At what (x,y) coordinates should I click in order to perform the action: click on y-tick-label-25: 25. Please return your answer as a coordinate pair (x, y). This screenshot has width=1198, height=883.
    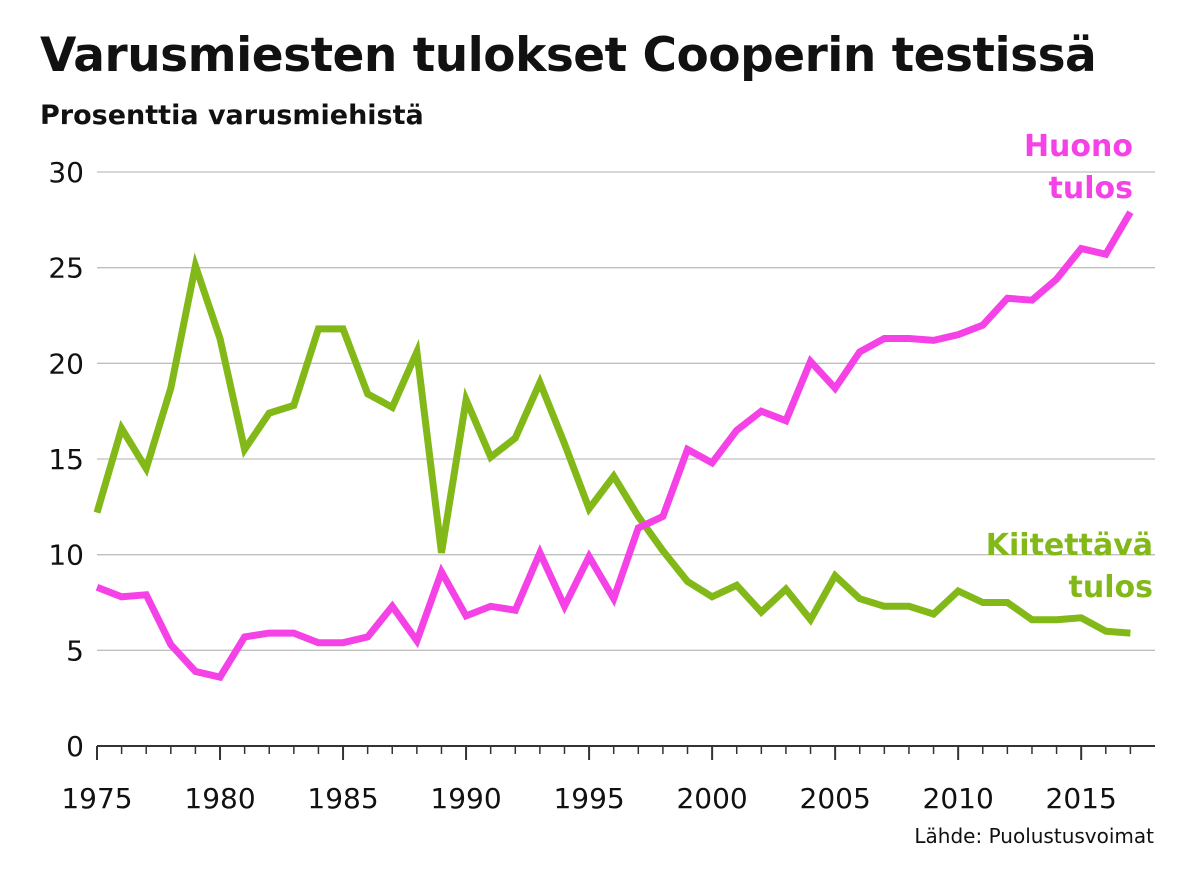
    Looking at the image, I should click on (66, 268).